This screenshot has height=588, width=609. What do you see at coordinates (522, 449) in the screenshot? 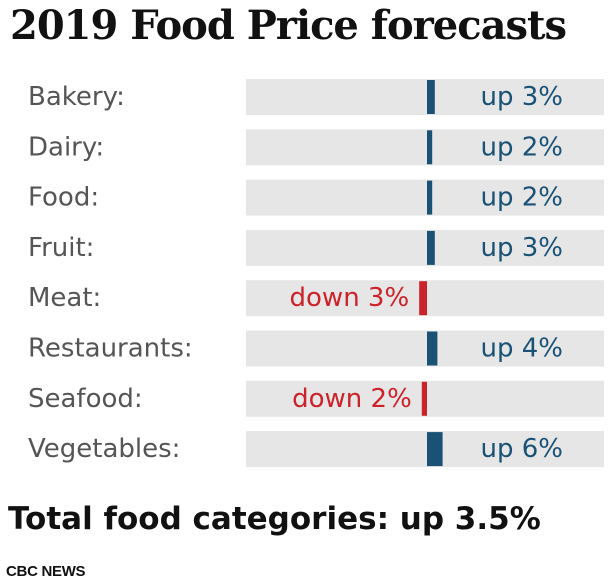
I see `value-label: up 6%` at bounding box center [522, 449].